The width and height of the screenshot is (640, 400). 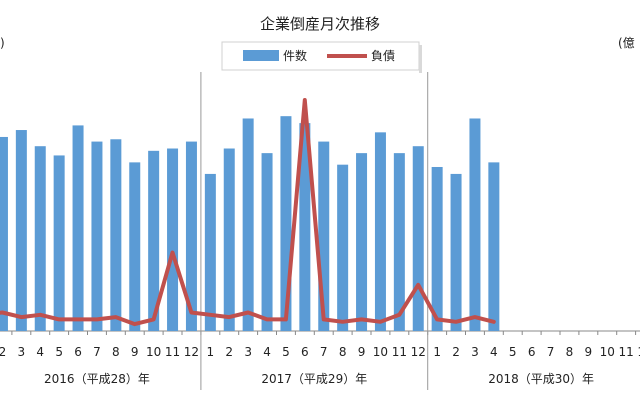 I want to click on legend-bar-swatch, so click(x=261, y=55).